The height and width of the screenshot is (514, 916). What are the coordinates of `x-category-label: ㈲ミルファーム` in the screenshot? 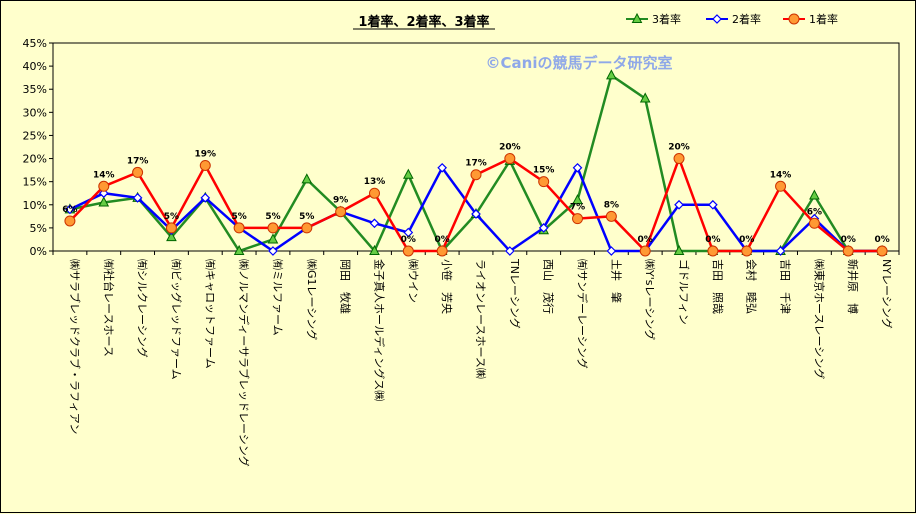 It's located at (277, 297).